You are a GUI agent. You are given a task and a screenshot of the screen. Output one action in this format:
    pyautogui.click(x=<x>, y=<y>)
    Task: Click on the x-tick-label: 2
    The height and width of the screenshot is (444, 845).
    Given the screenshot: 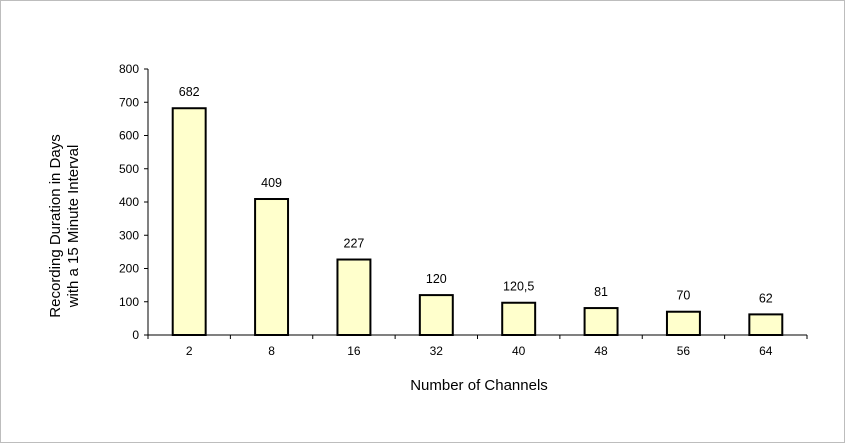 What is the action you would take?
    pyautogui.click(x=189, y=351)
    